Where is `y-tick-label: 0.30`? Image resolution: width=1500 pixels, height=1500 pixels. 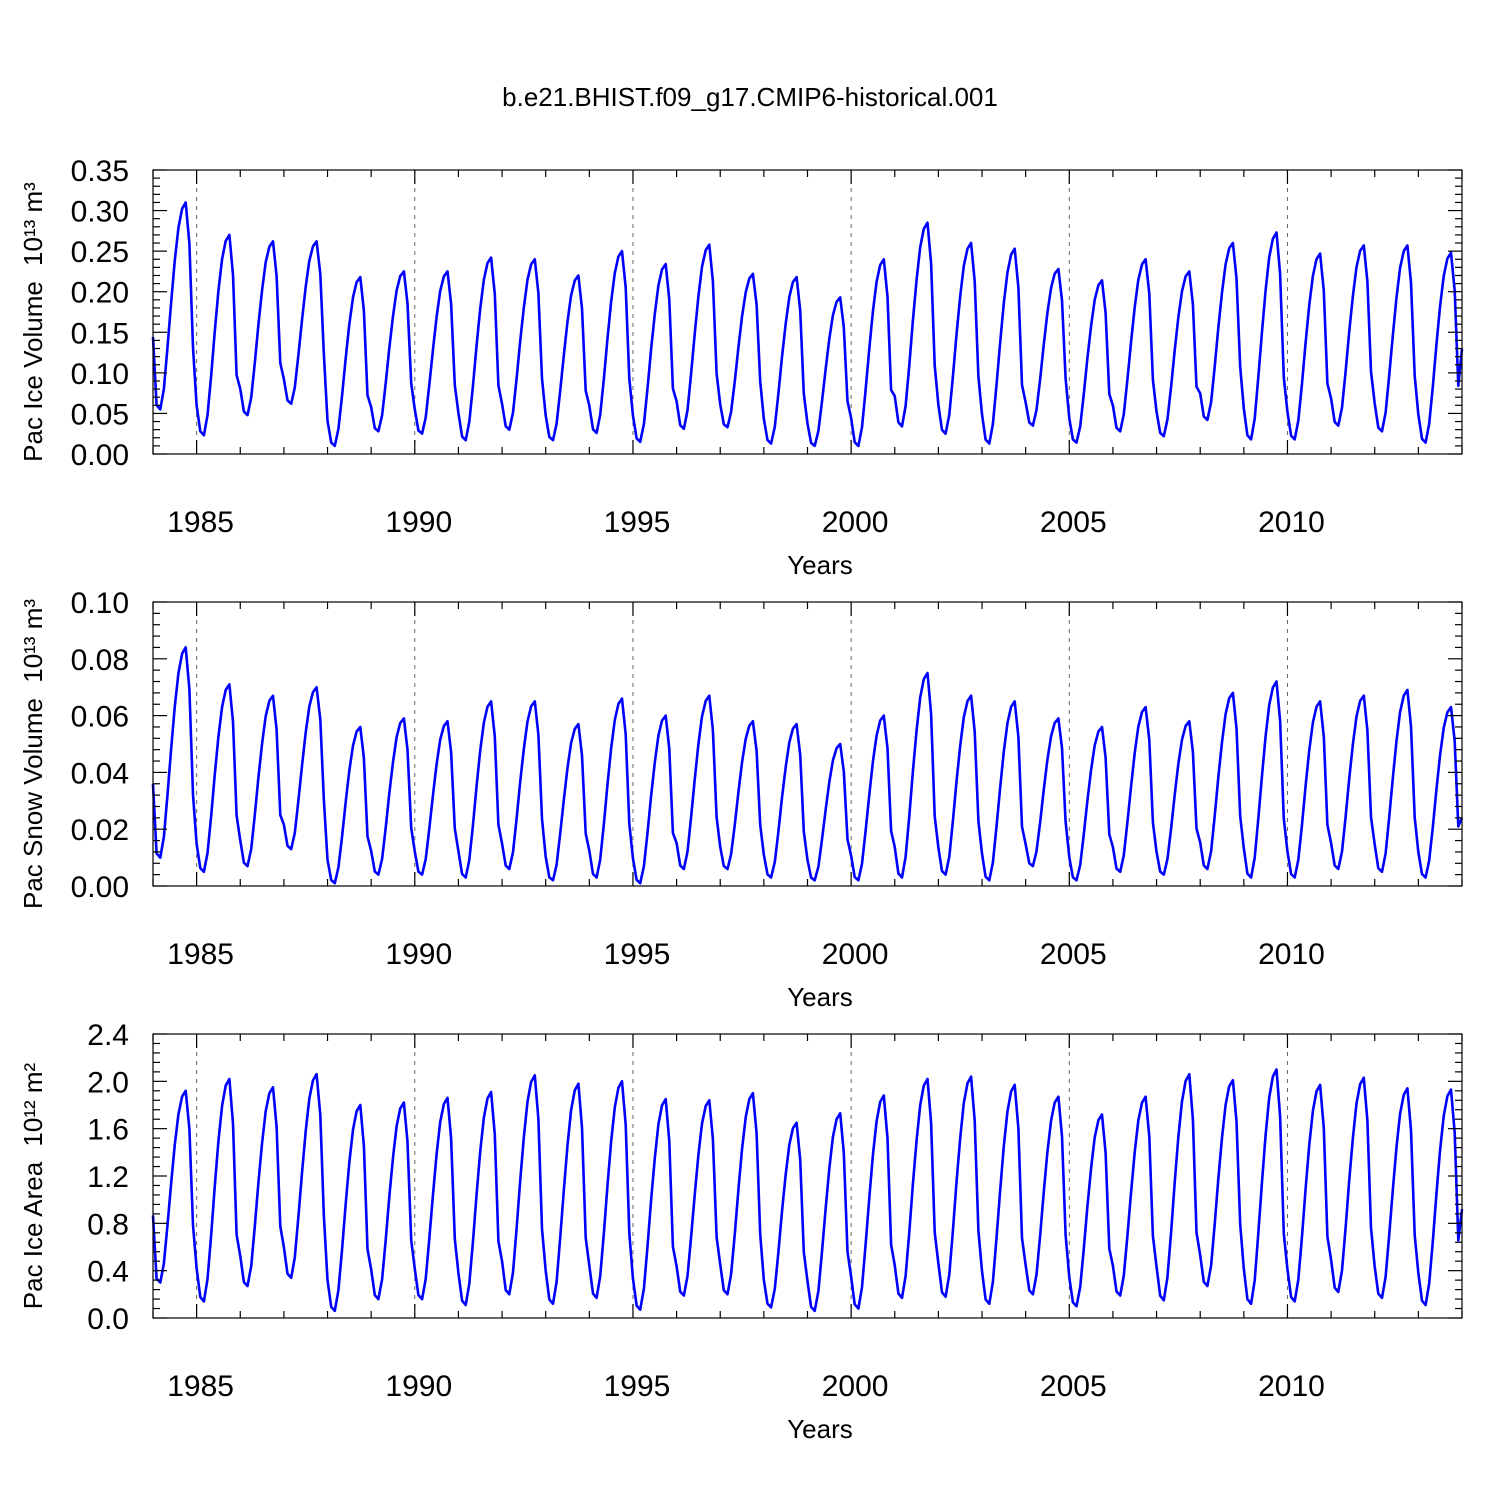 y-tick-label: 0.30 is located at coordinates (100, 212).